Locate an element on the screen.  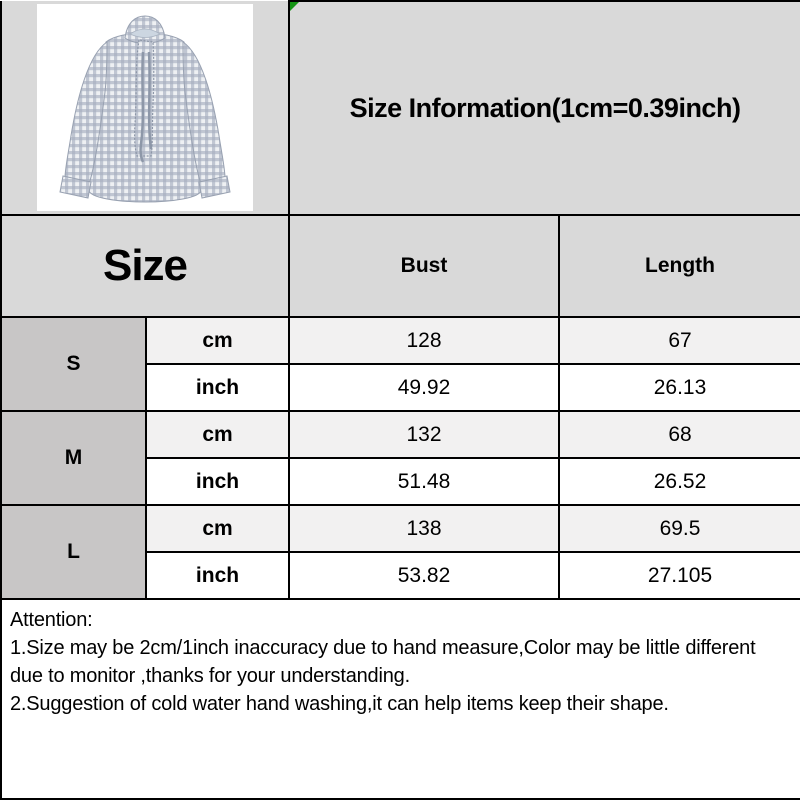
page-title: Size Information(1cm=0.39inch) is located at coordinates (545, 107).